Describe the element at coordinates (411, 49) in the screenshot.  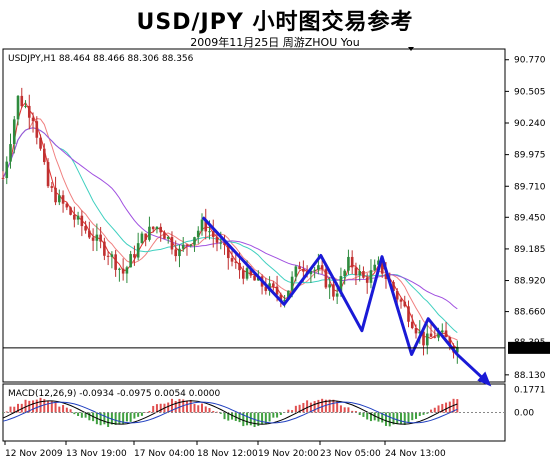
I see `chart-shift-marker` at that location.